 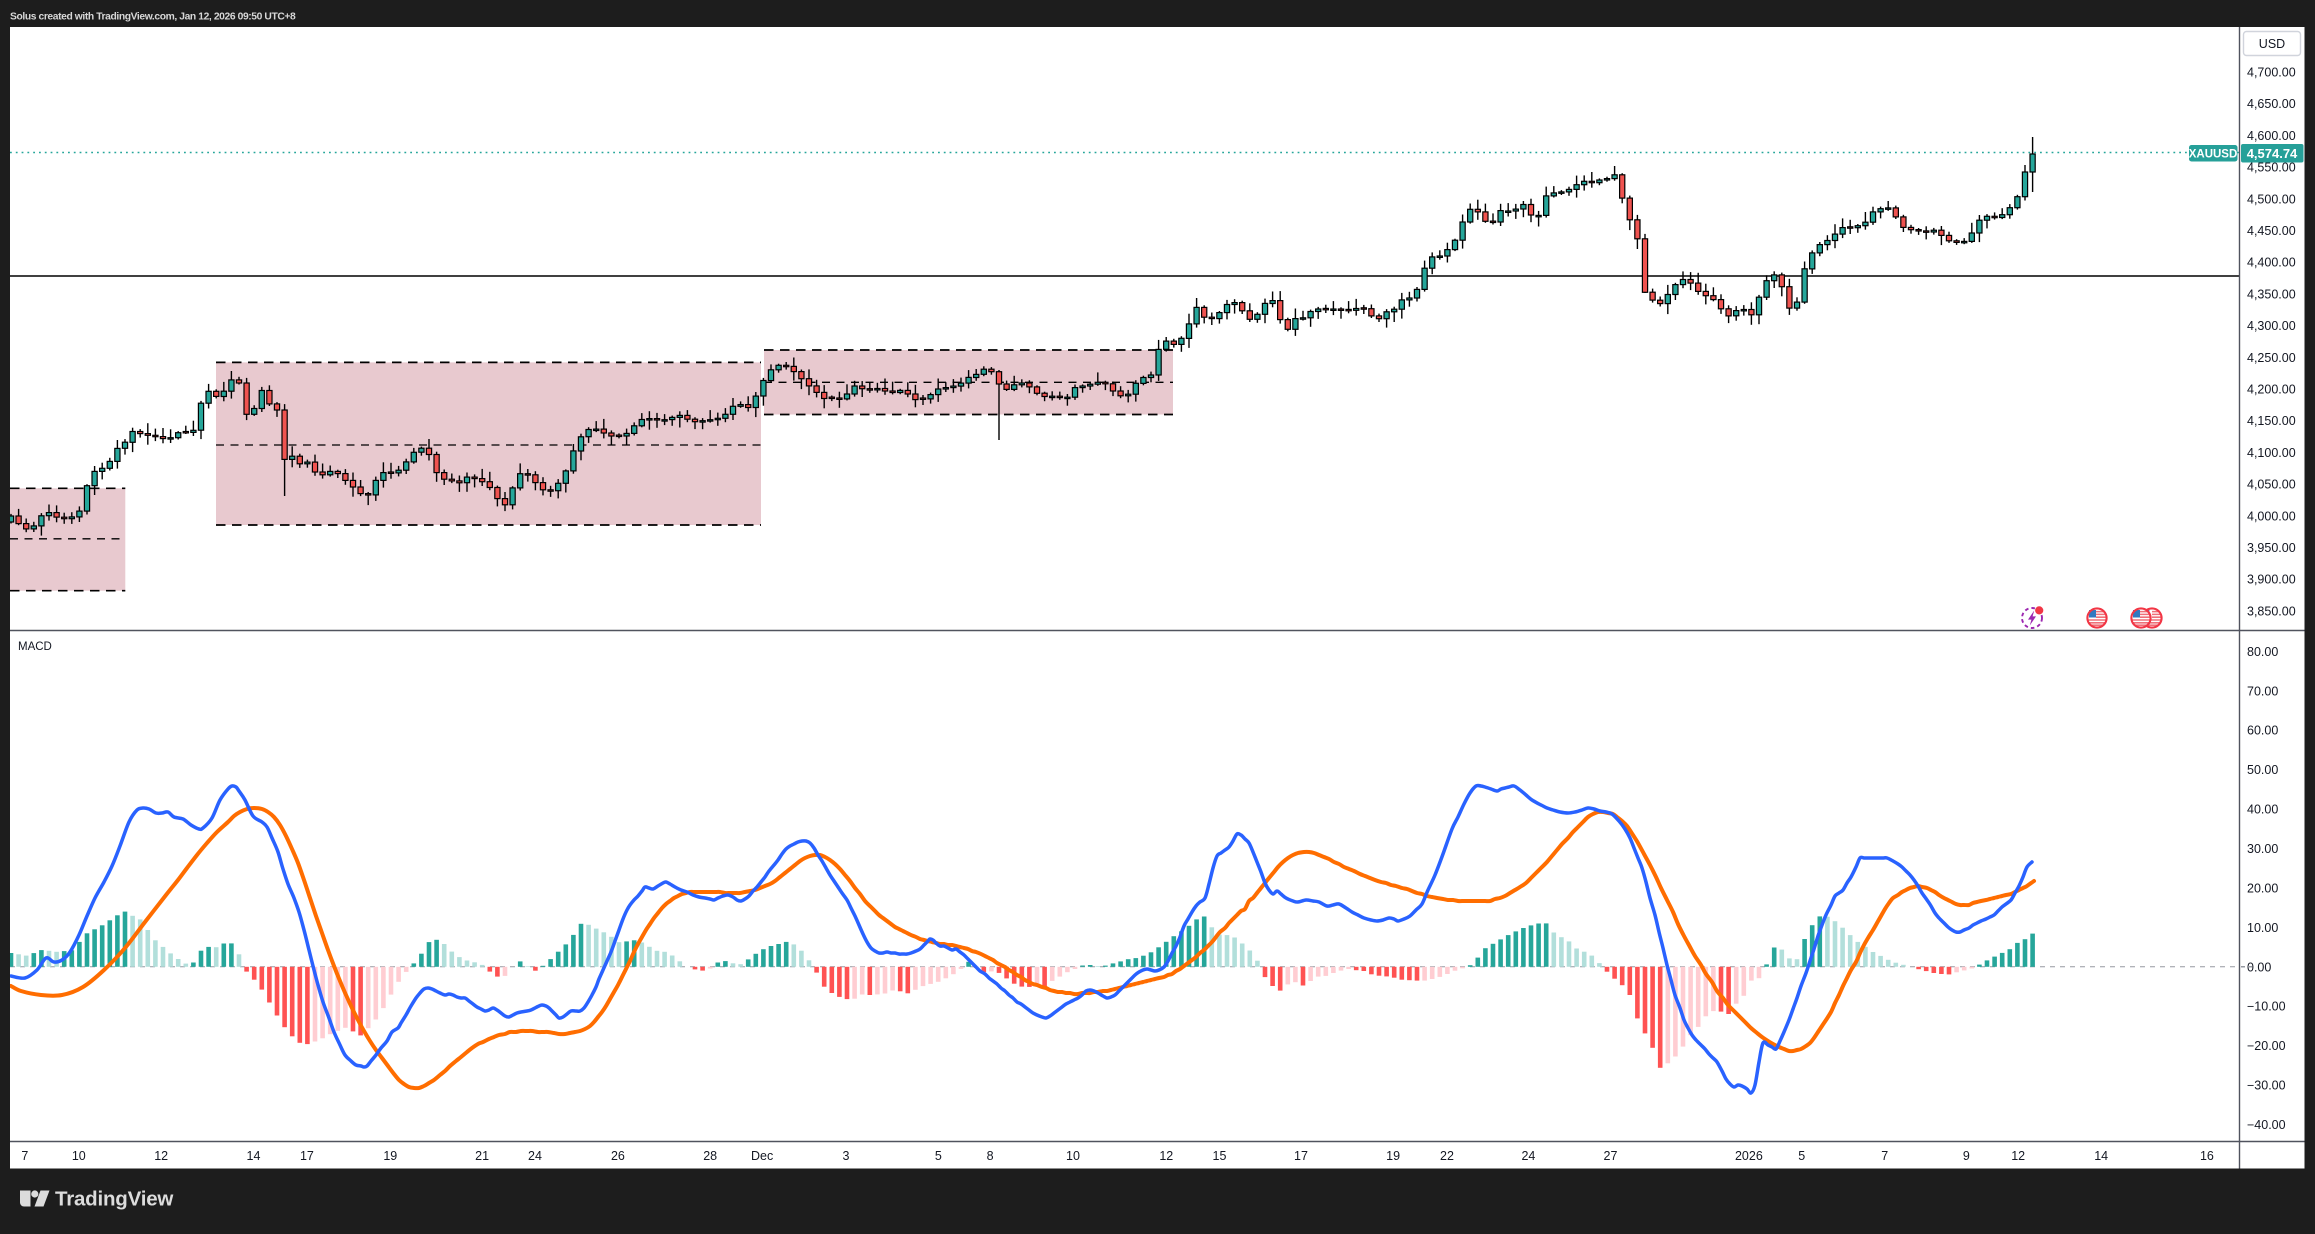 I want to click on svg-text: 26, so click(x=618, y=1156).